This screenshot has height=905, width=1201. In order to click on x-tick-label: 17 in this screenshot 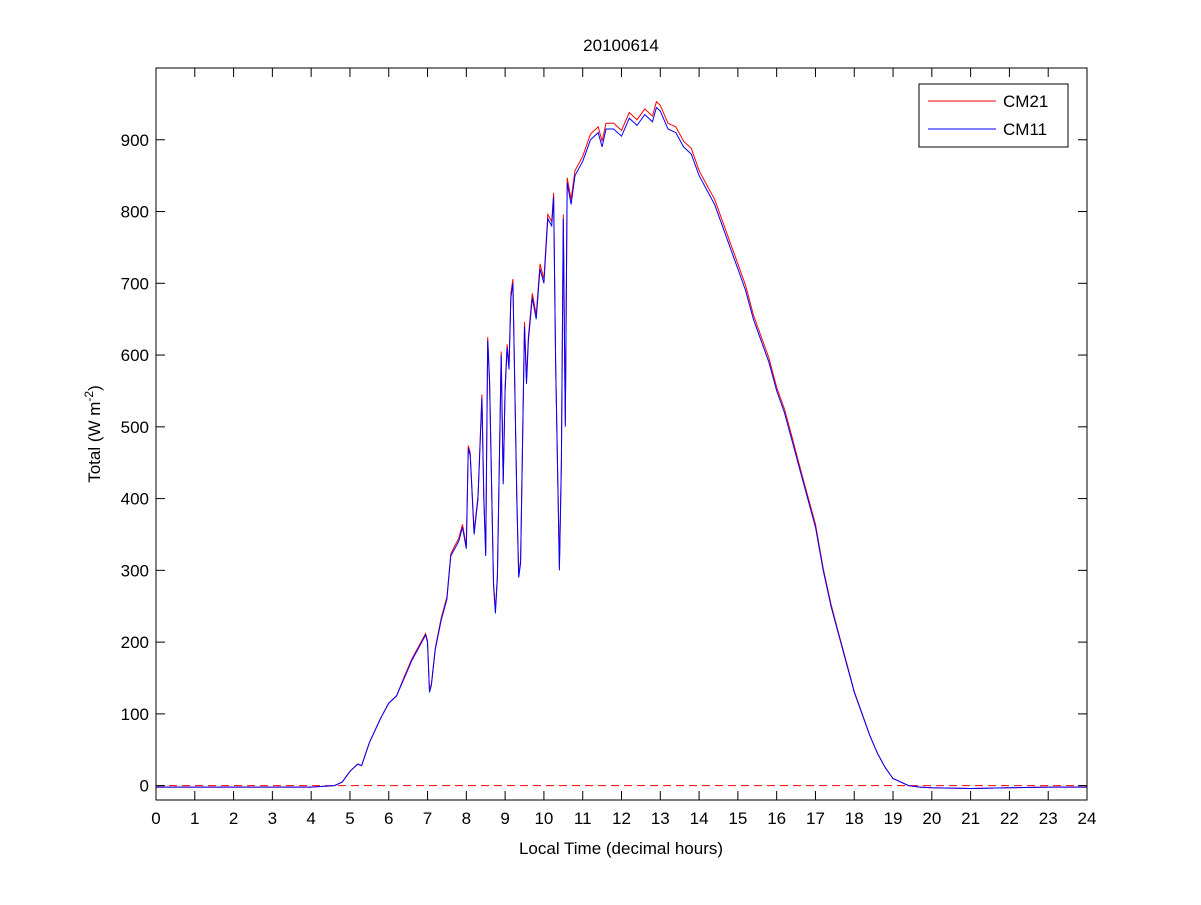, I will do `click(815, 818)`.